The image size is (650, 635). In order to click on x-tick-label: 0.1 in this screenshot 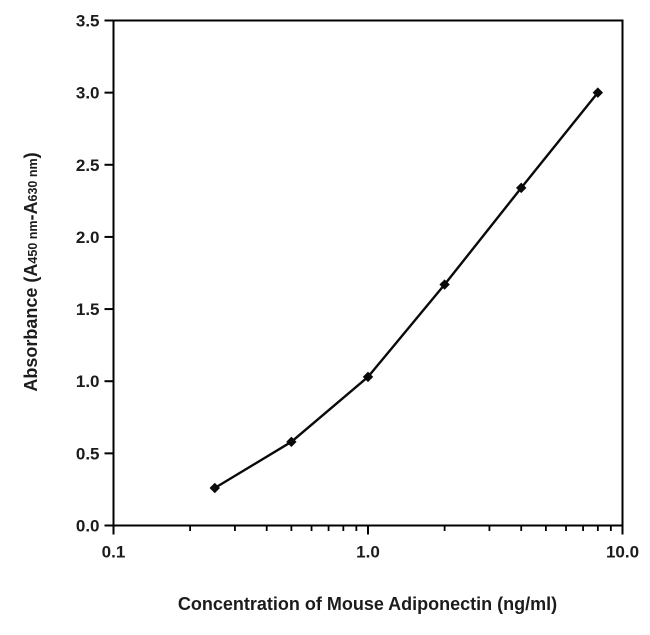, I will do `click(114, 552)`.